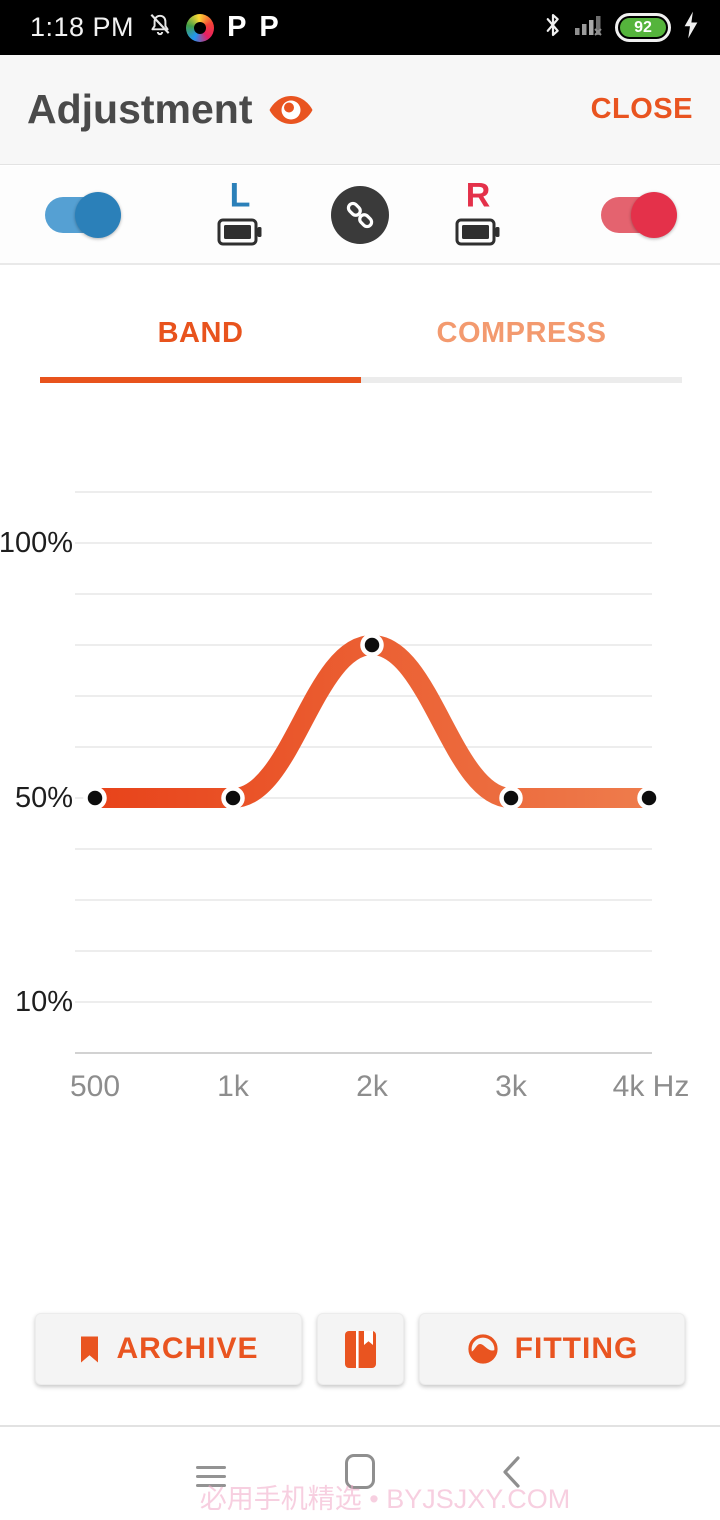  What do you see at coordinates (43, 798) in the screenshot?
I see `y-axis-tick-50: 50%` at bounding box center [43, 798].